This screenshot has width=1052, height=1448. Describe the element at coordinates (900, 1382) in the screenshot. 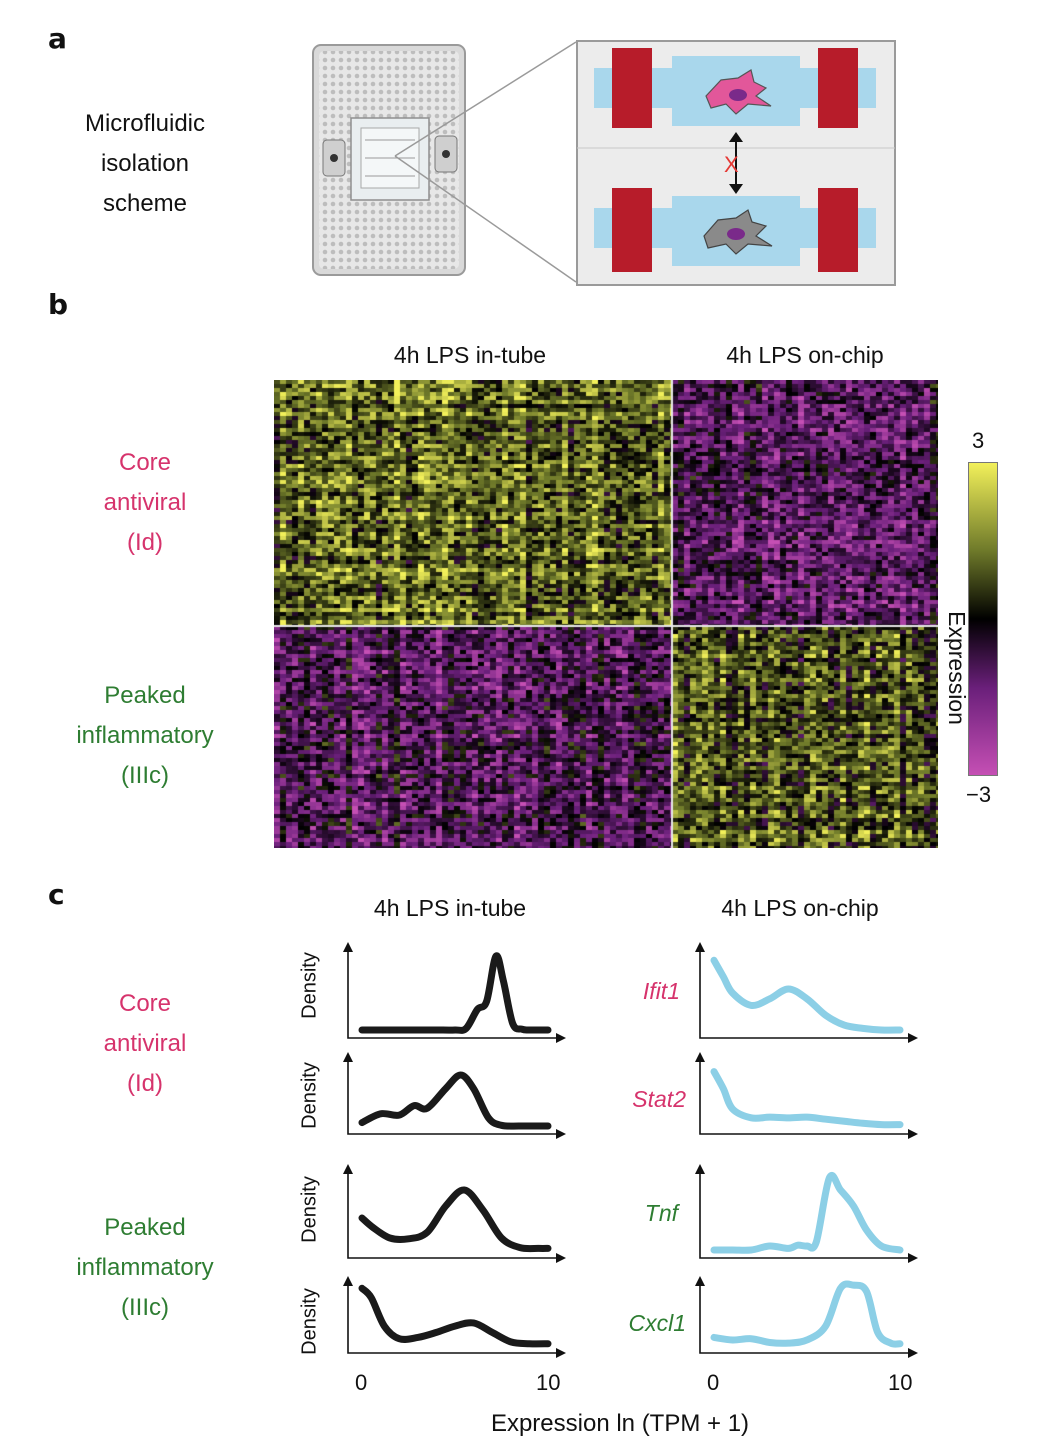

I see `x-tick-on-chip-10: 10` at that location.